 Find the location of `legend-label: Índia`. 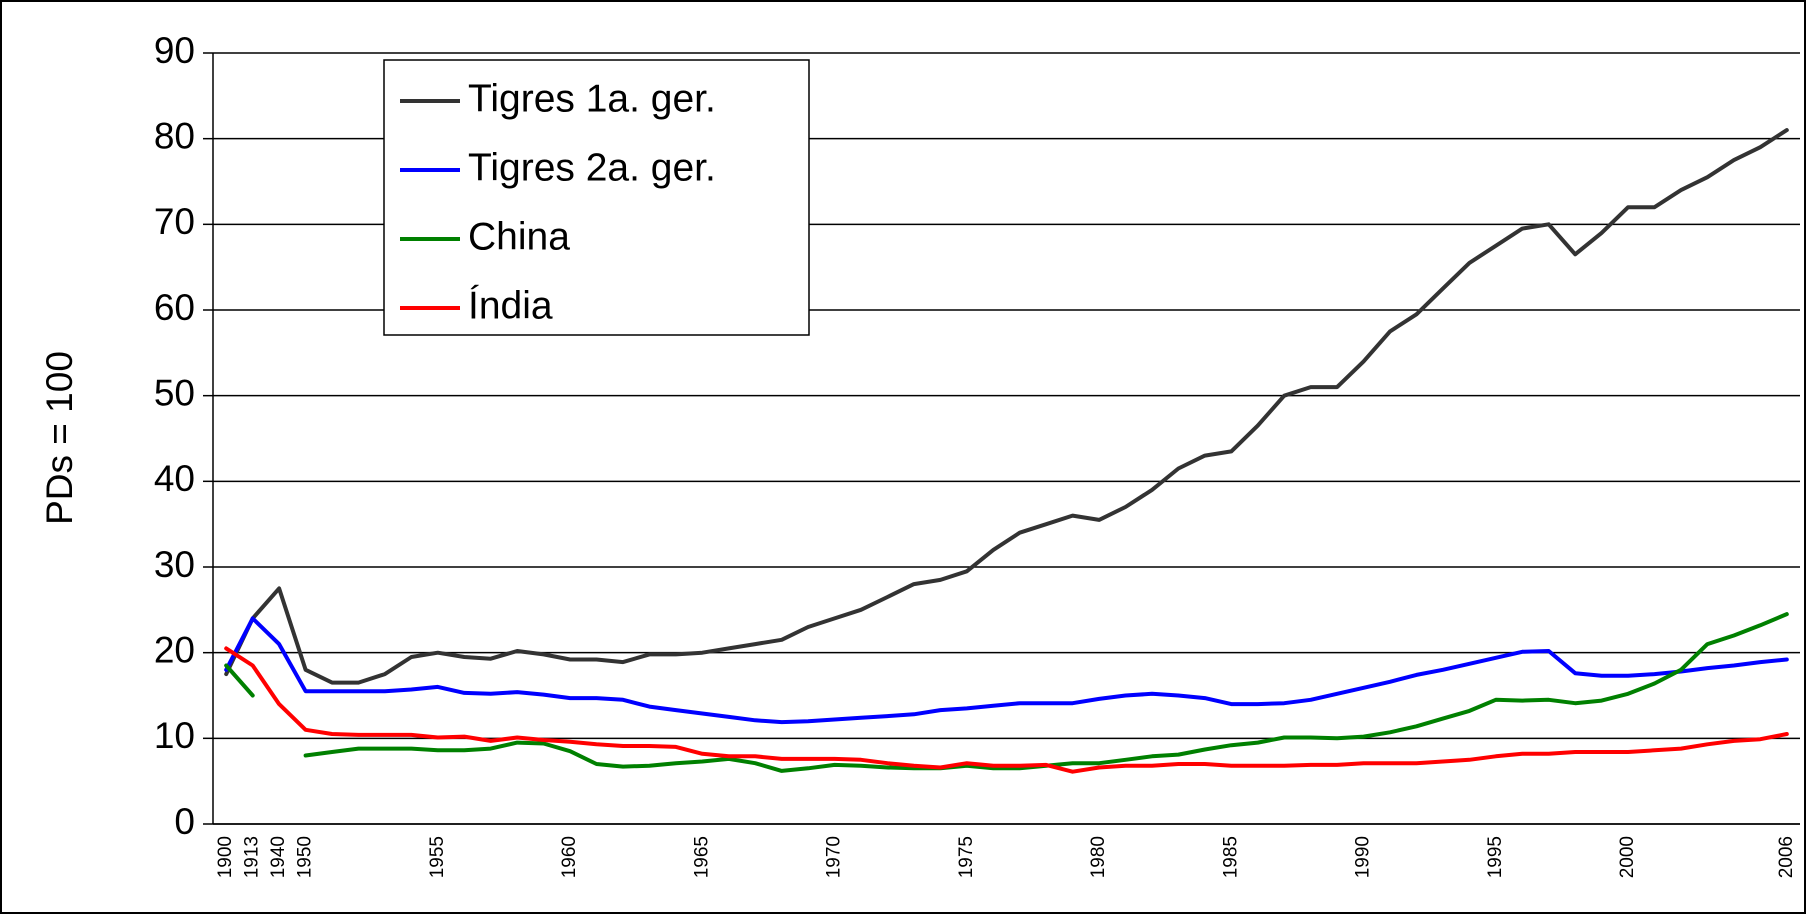

legend-label: Índia is located at coordinates (510, 305).